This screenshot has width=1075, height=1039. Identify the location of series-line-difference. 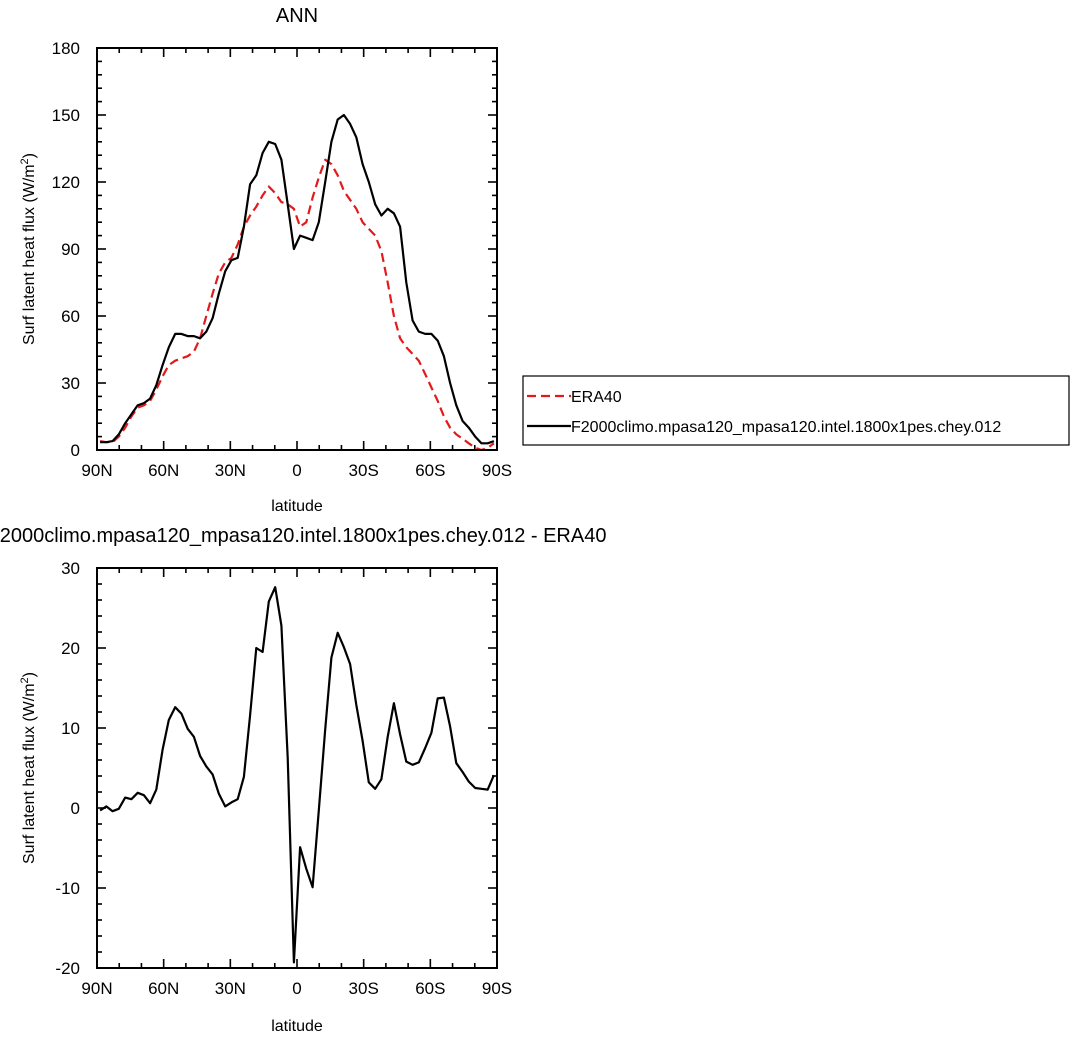
(297, 775).